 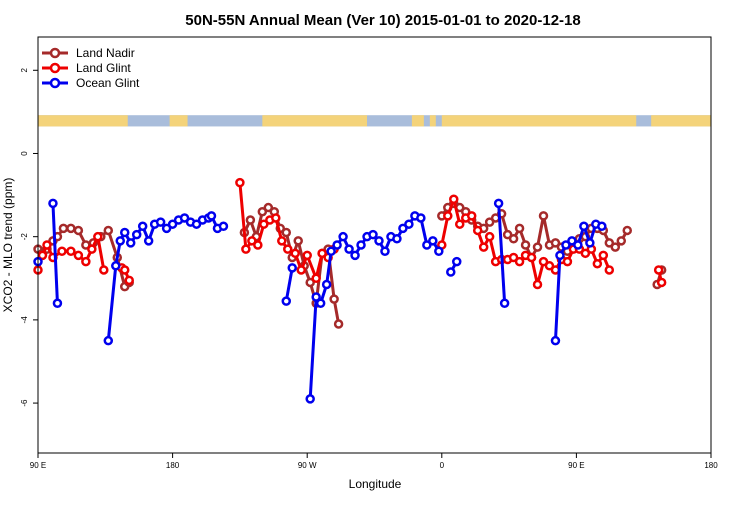 I want to click on x-axis-label: Longitude, so click(x=375, y=484).